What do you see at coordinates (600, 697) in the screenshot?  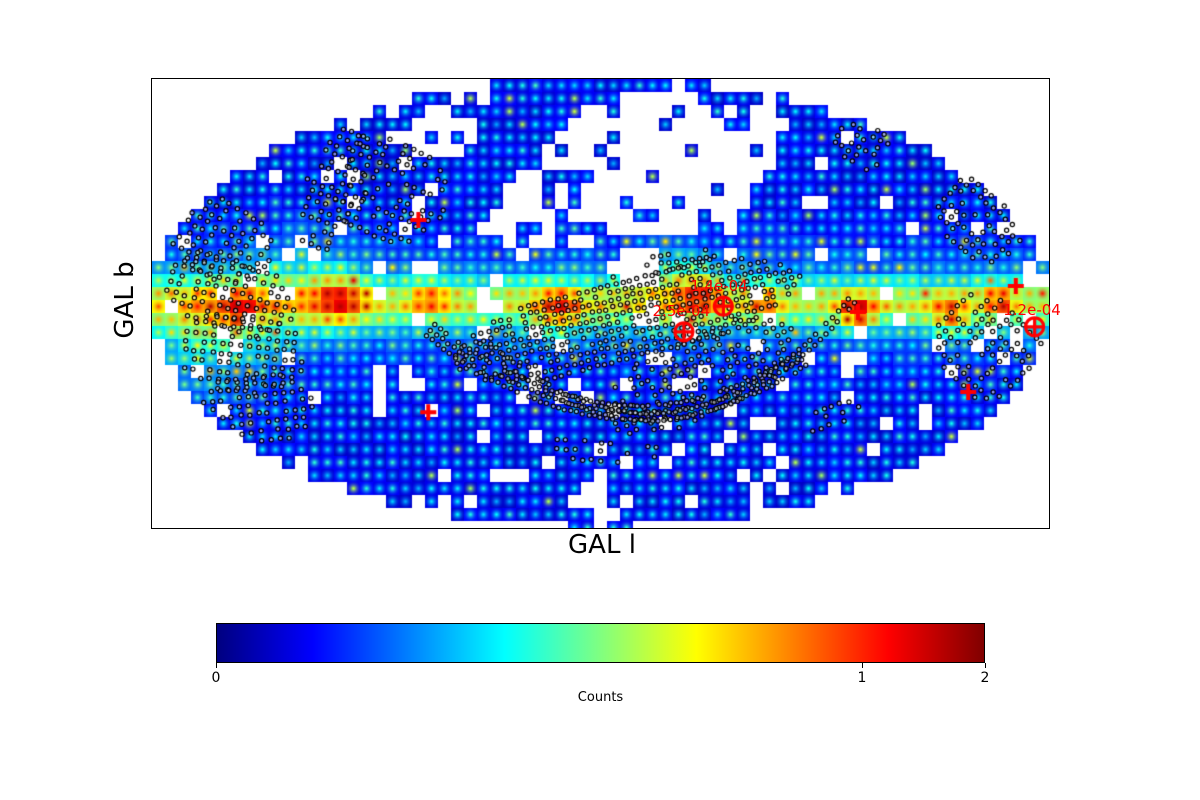 I see `colorbar-label: Counts` at bounding box center [600, 697].